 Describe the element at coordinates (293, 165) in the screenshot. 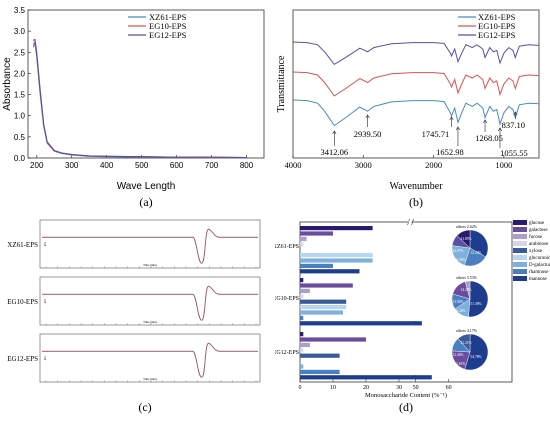

I see `chart-b-xtick-label: 4000` at that location.